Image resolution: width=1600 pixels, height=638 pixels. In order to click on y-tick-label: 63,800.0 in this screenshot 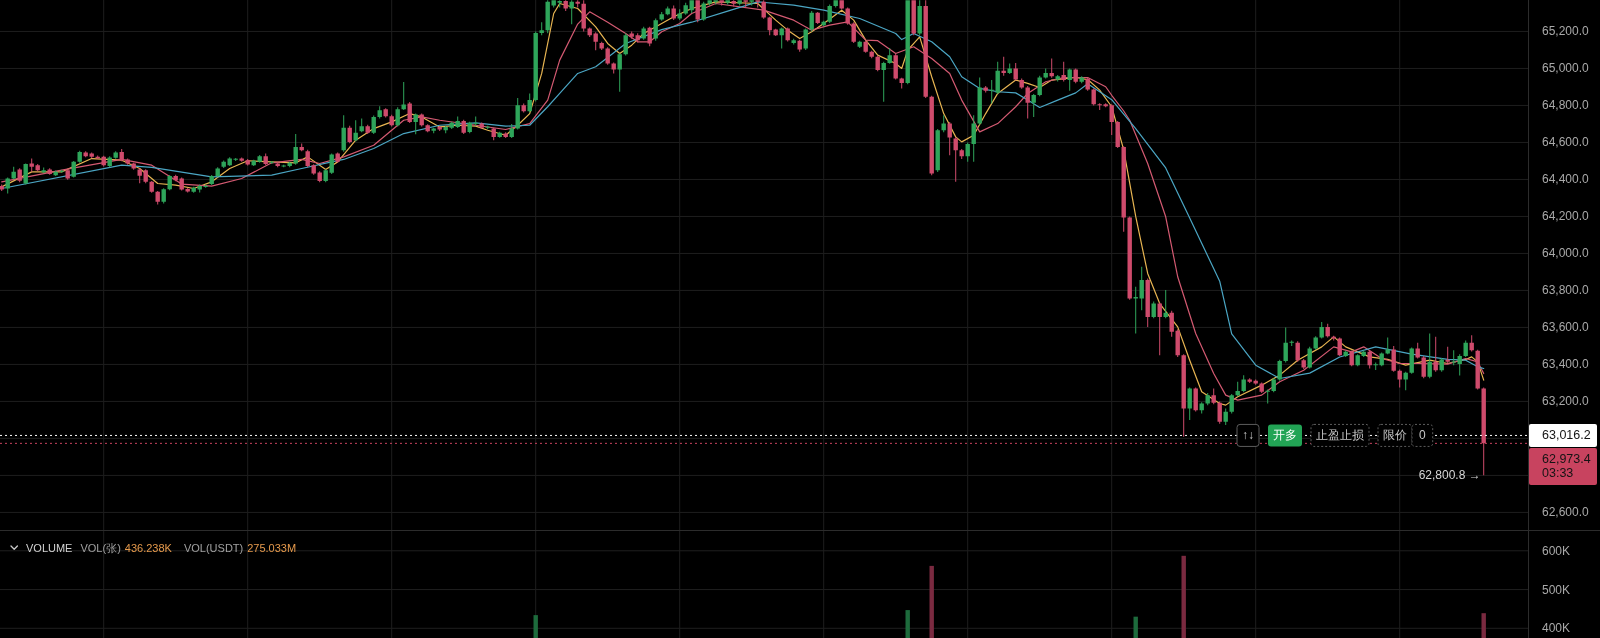, I will do `click(1566, 290)`.